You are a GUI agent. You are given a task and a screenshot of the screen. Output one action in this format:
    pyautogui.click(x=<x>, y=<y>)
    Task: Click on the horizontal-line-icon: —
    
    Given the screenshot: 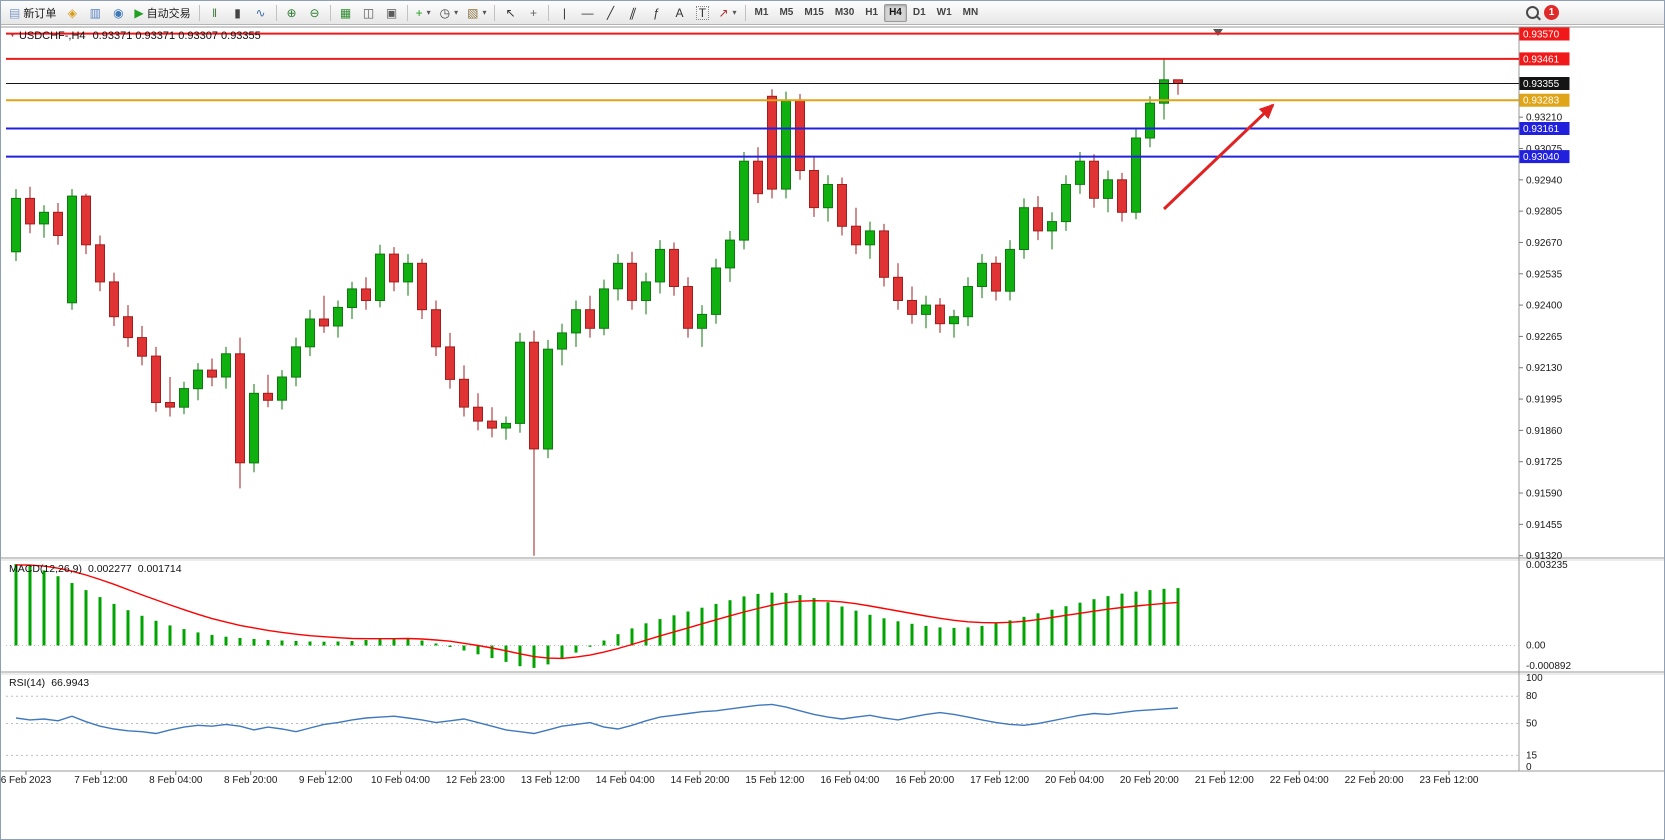 What is the action you would take?
    pyautogui.click(x=587, y=13)
    